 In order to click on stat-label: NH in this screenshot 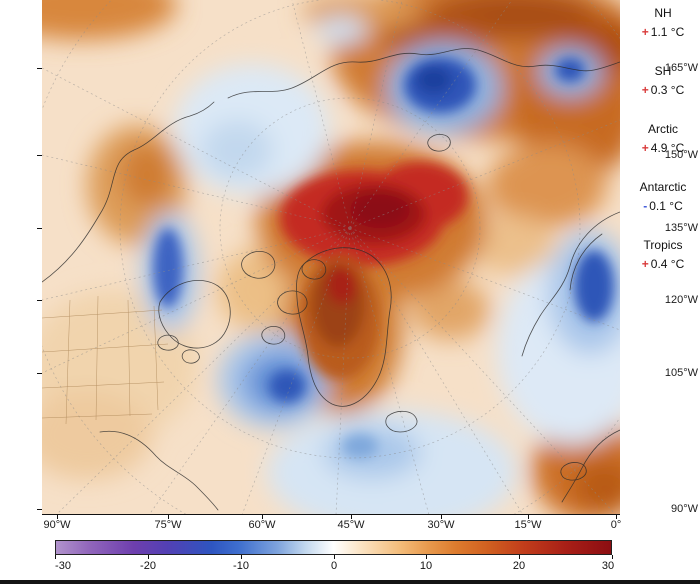, I will do `click(663, 13)`.